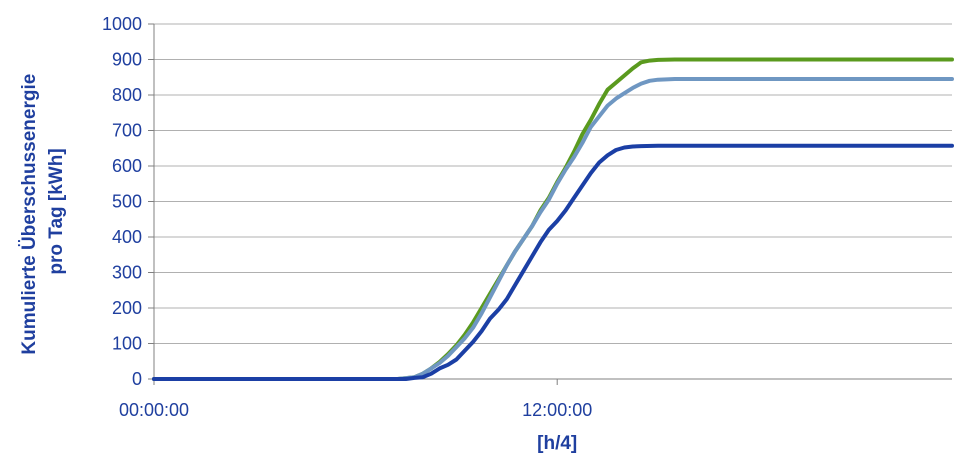 This screenshot has width=955, height=456. I want to click on x-tick-label-0: 00:00:00, so click(154, 410).